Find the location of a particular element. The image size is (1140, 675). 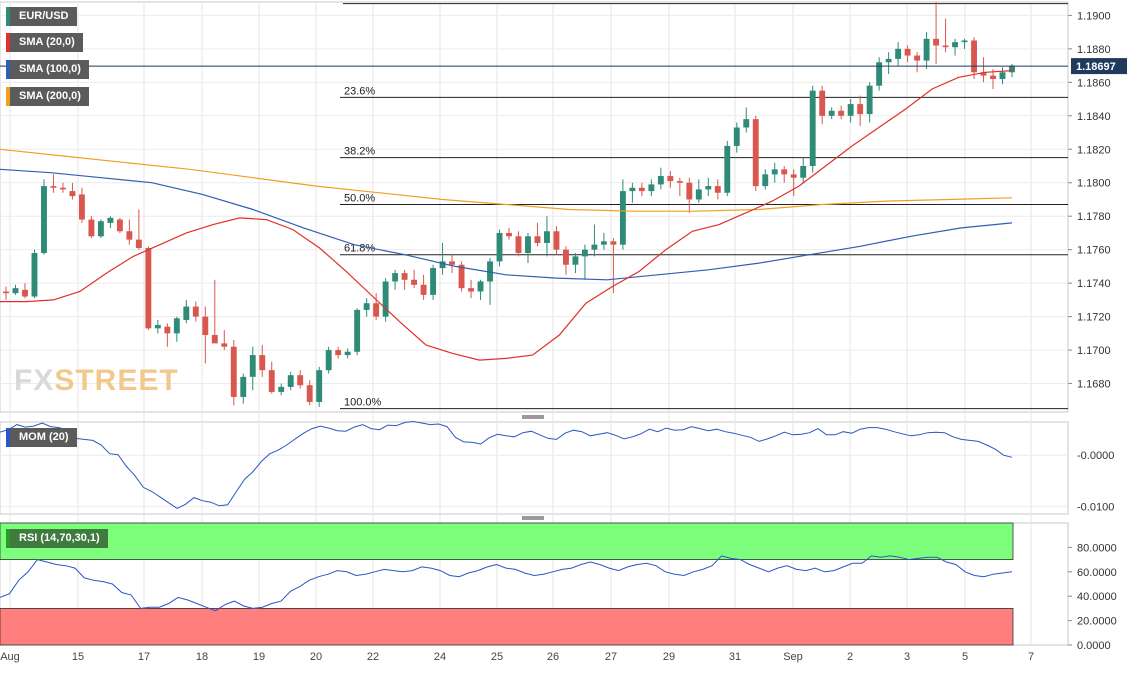

rsi-tick-label: 40.0000 is located at coordinates (1097, 597).